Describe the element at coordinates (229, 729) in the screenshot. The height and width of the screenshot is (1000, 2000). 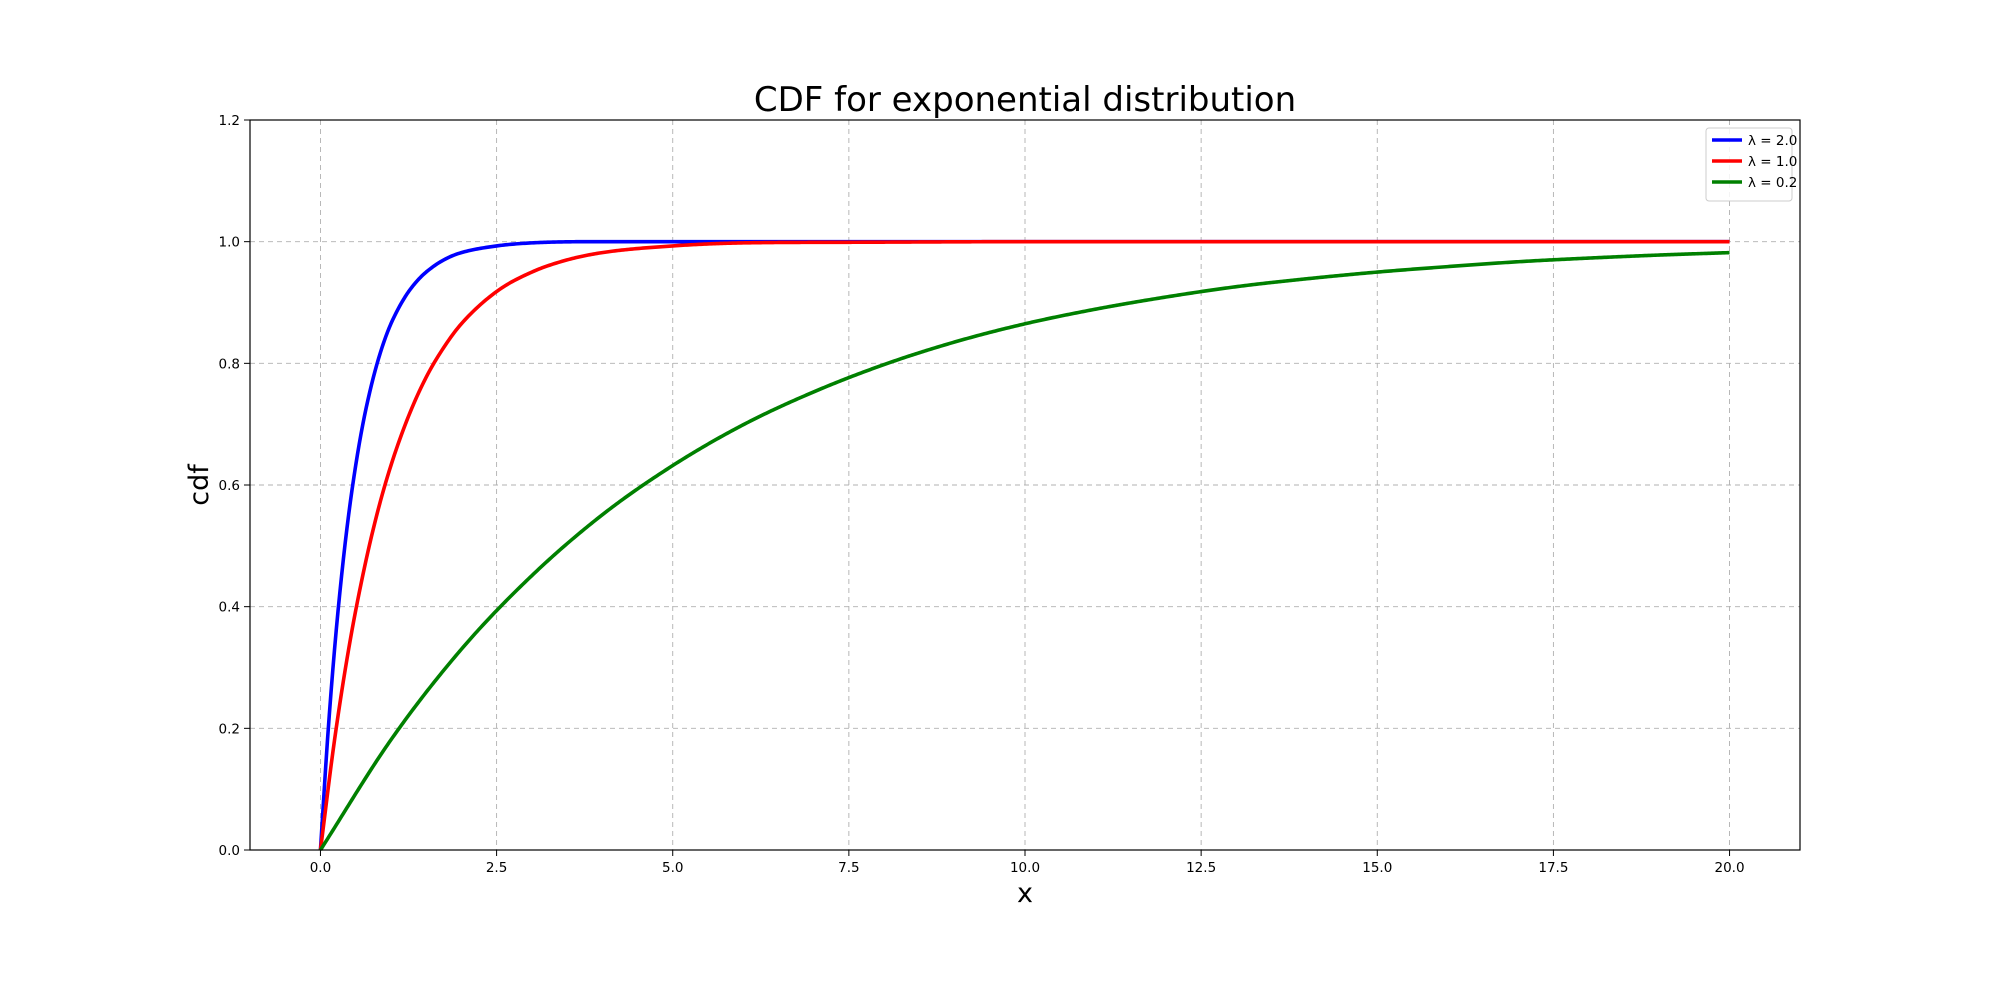
I see `y-tick-label: 0.2` at that location.